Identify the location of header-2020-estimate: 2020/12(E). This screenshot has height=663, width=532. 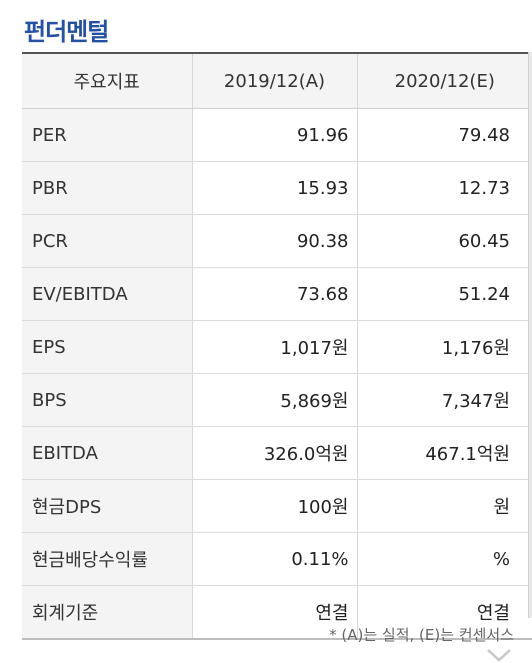
(444, 80).